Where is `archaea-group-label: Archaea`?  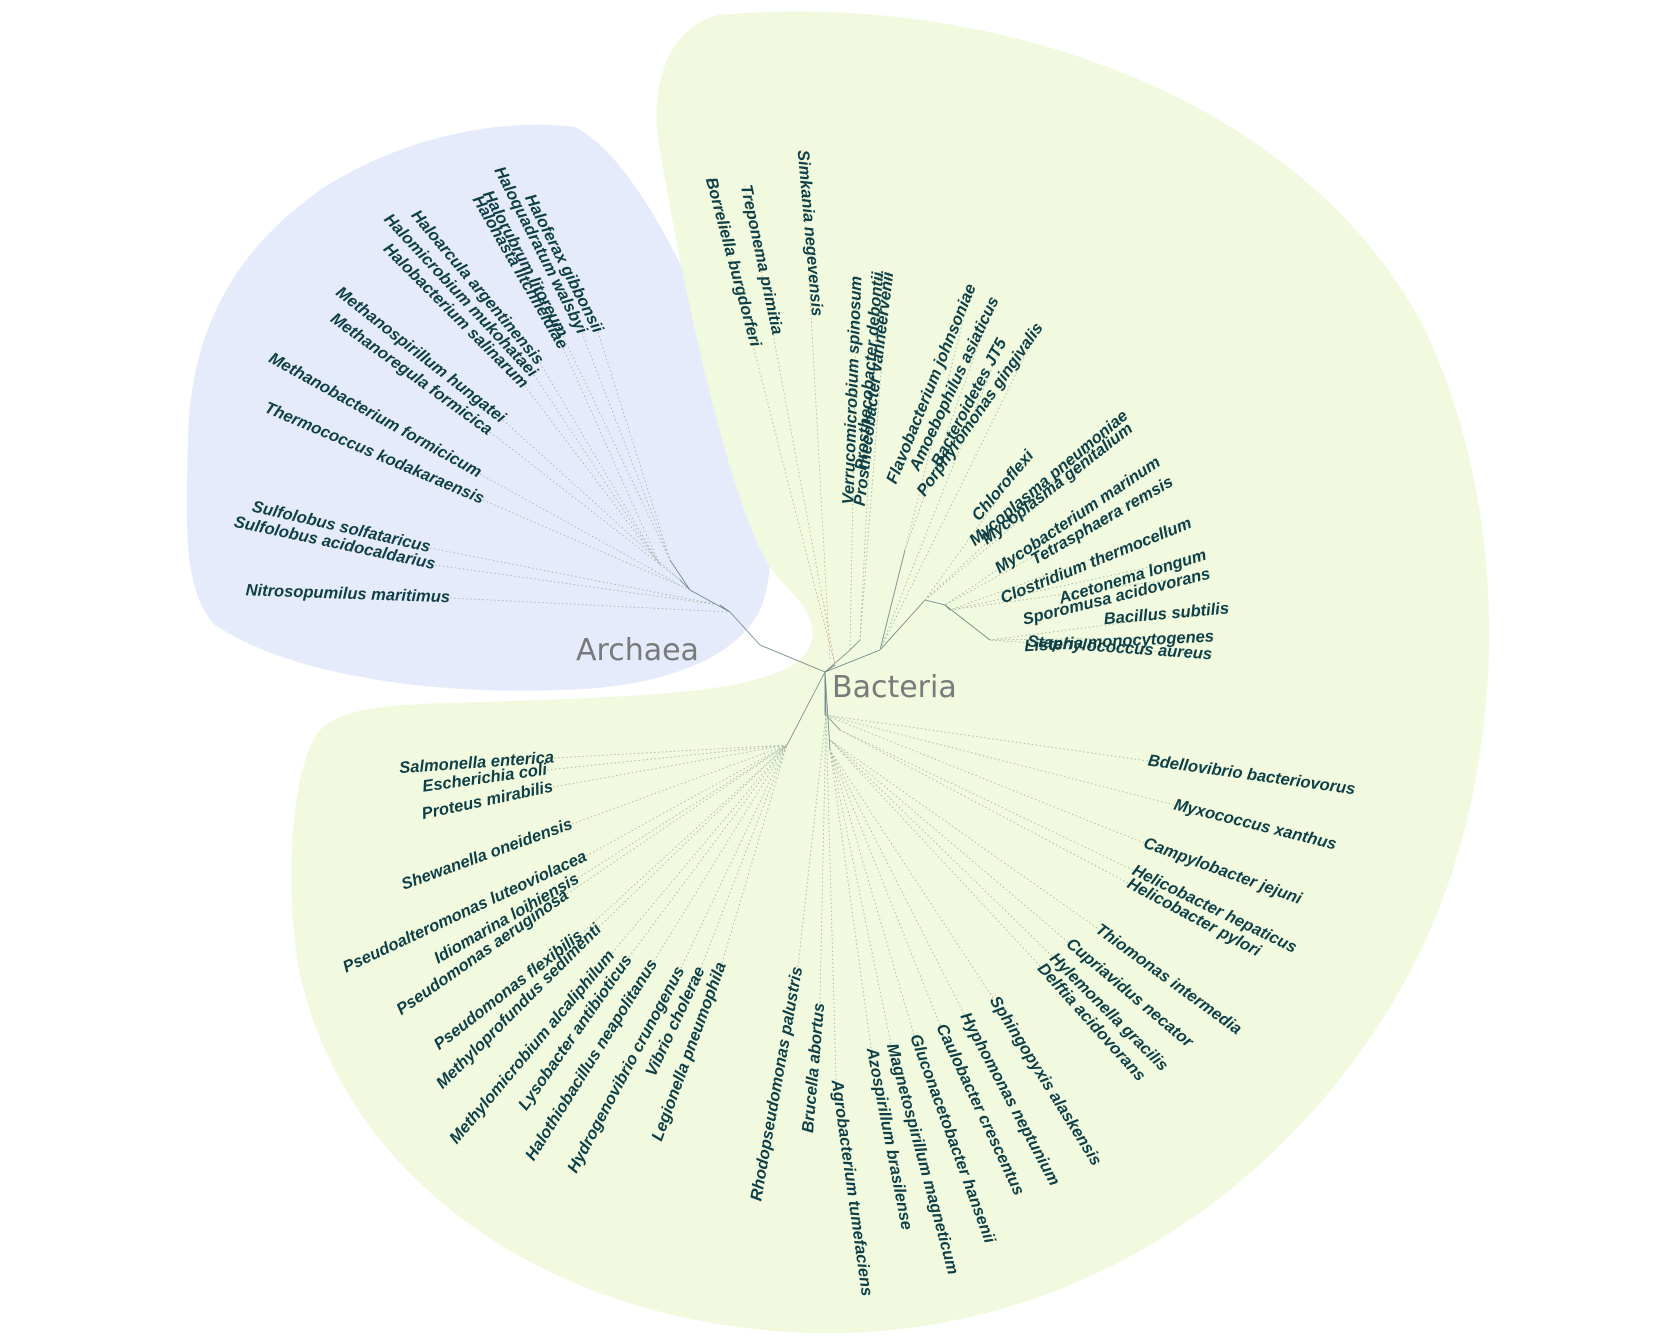
archaea-group-label: Archaea is located at coordinates (637, 650).